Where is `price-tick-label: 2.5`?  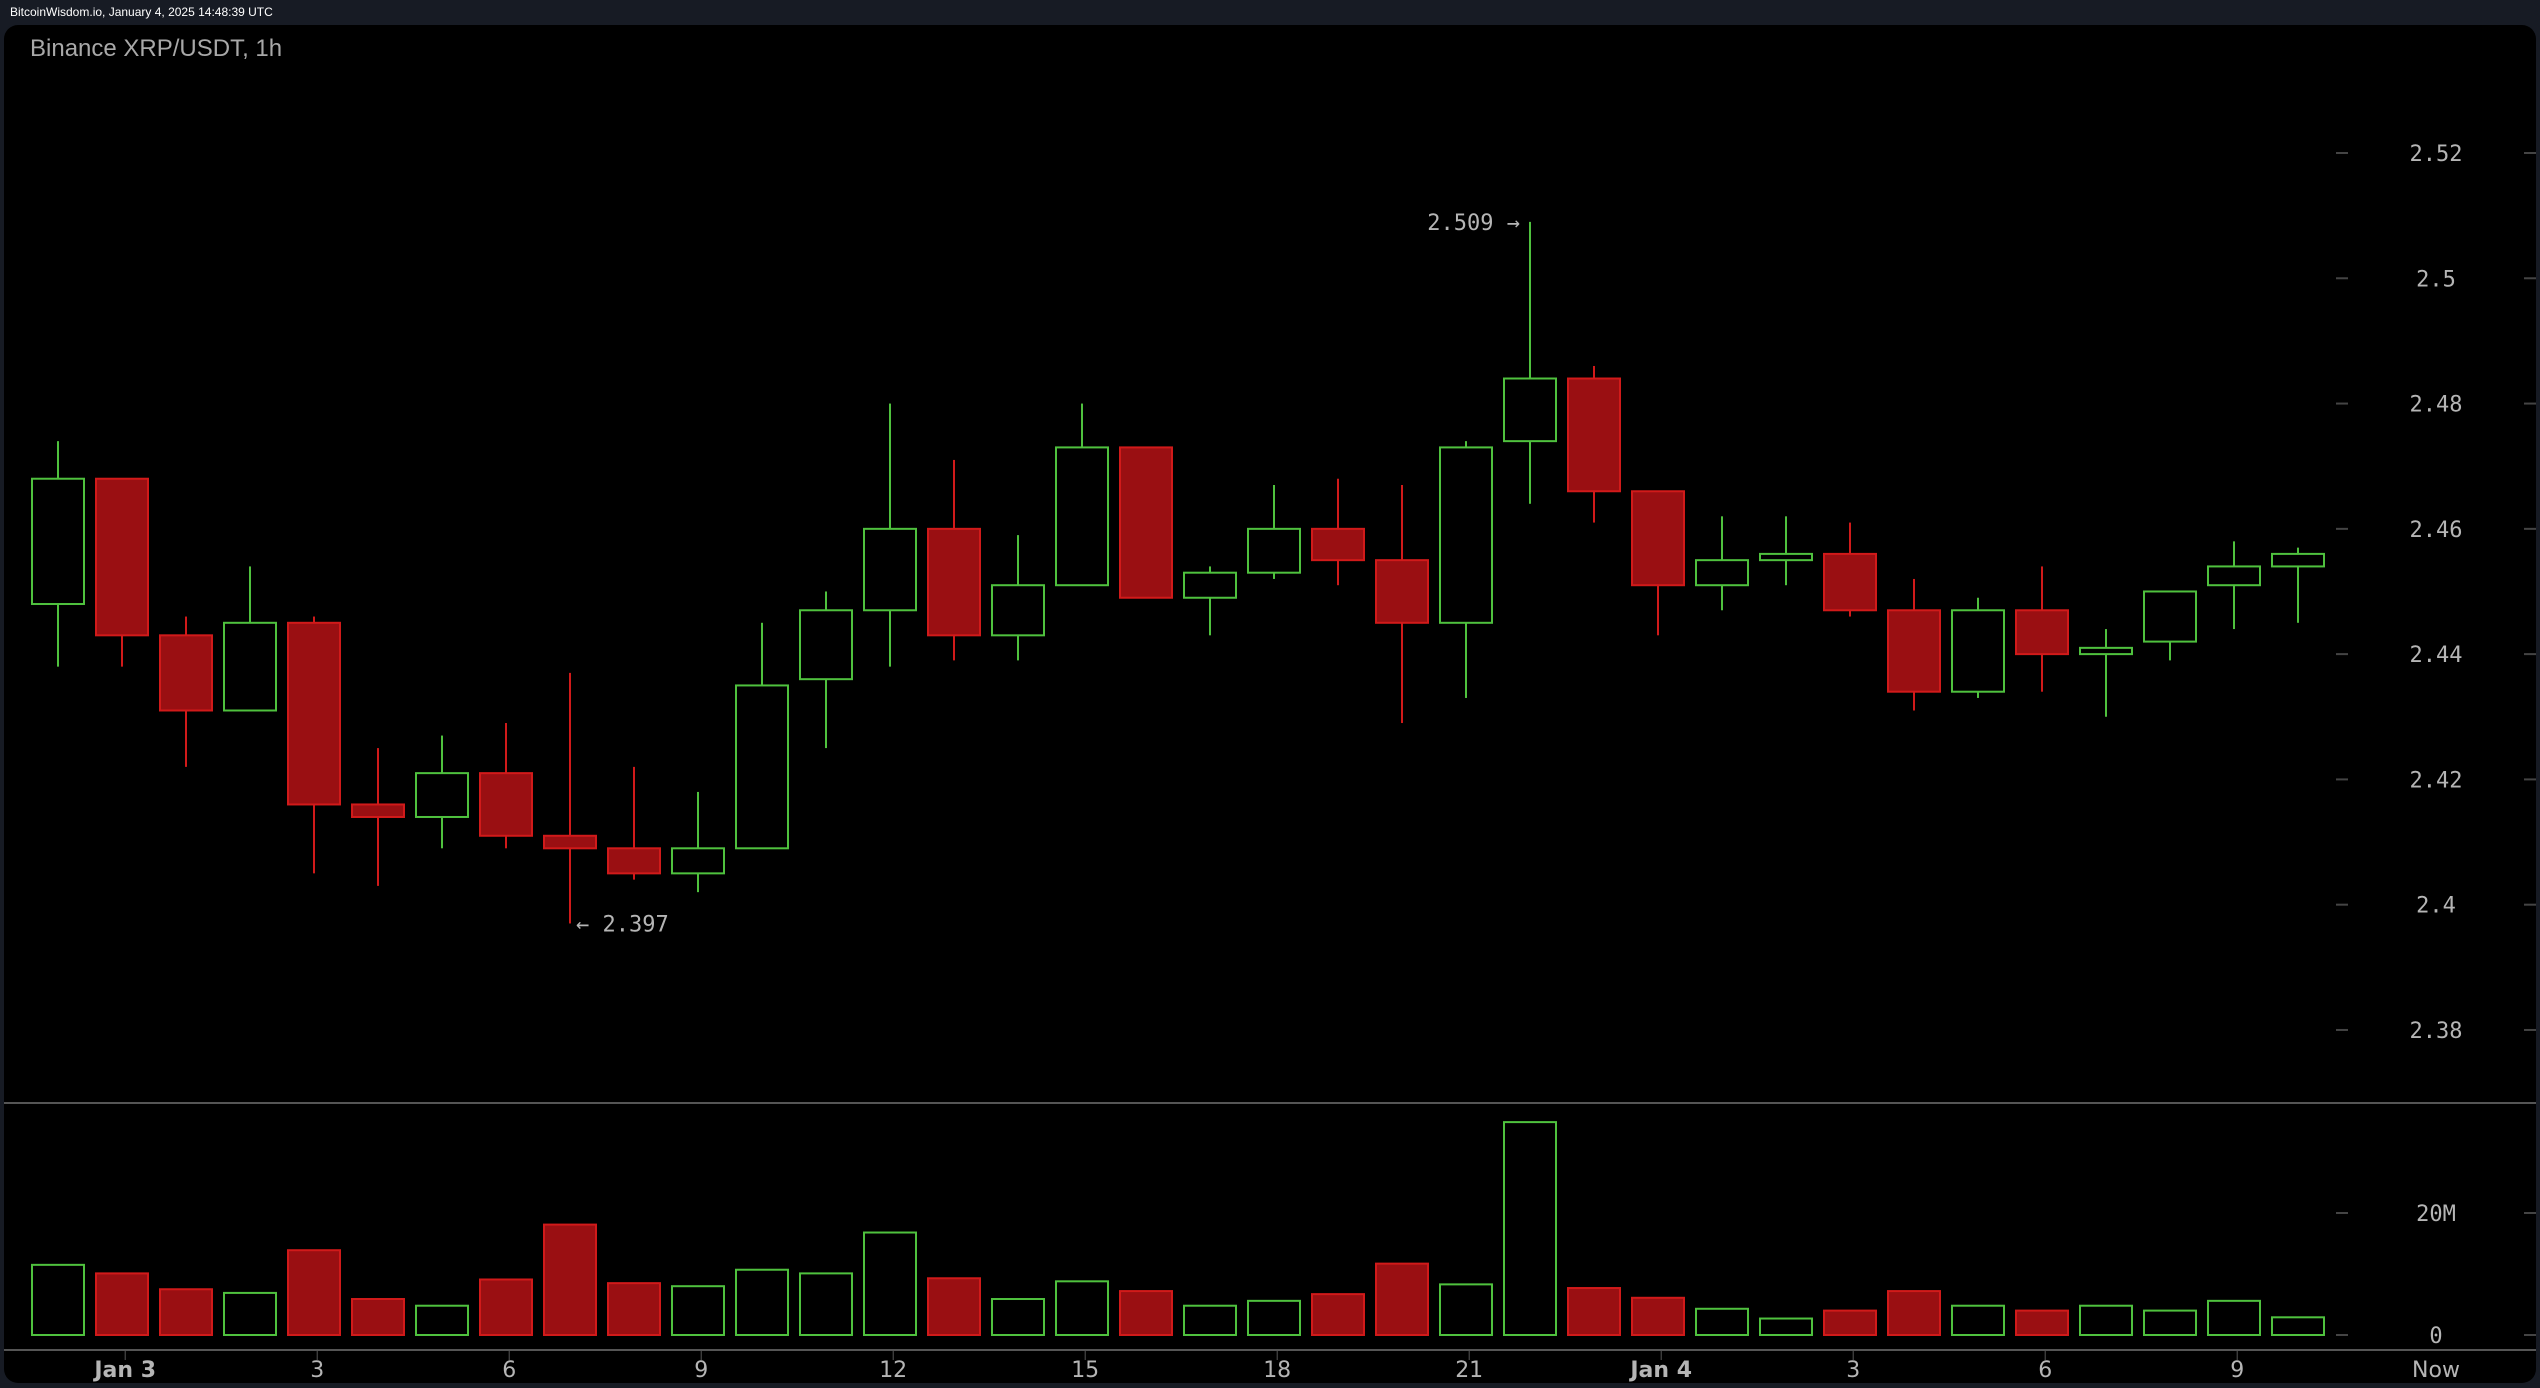
price-tick-label: 2.5 is located at coordinates (2436, 279).